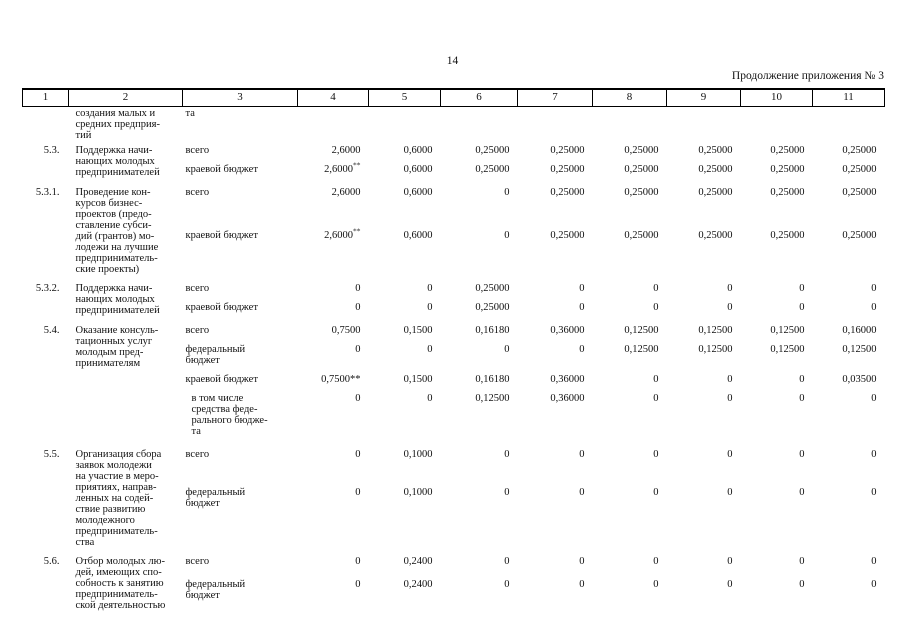  What do you see at coordinates (338, 236) in the screenshot?
I see `value-text: 2,6000` at bounding box center [338, 236].